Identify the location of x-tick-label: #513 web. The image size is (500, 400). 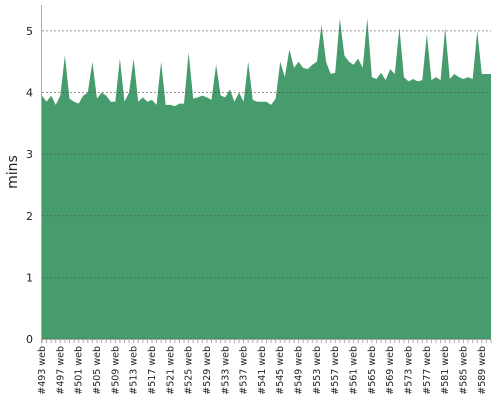
(134, 370).